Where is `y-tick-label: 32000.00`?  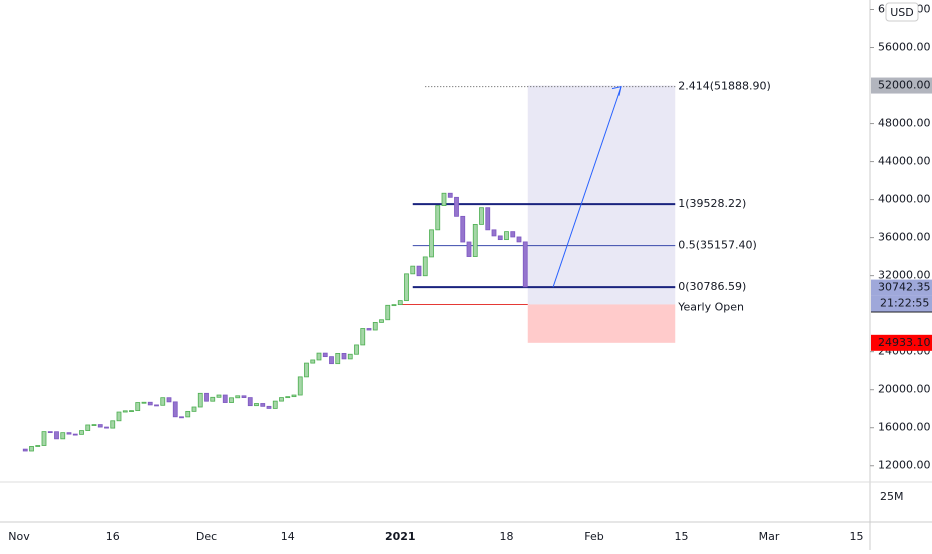 y-tick-label: 32000.00 is located at coordinates (904, 275).